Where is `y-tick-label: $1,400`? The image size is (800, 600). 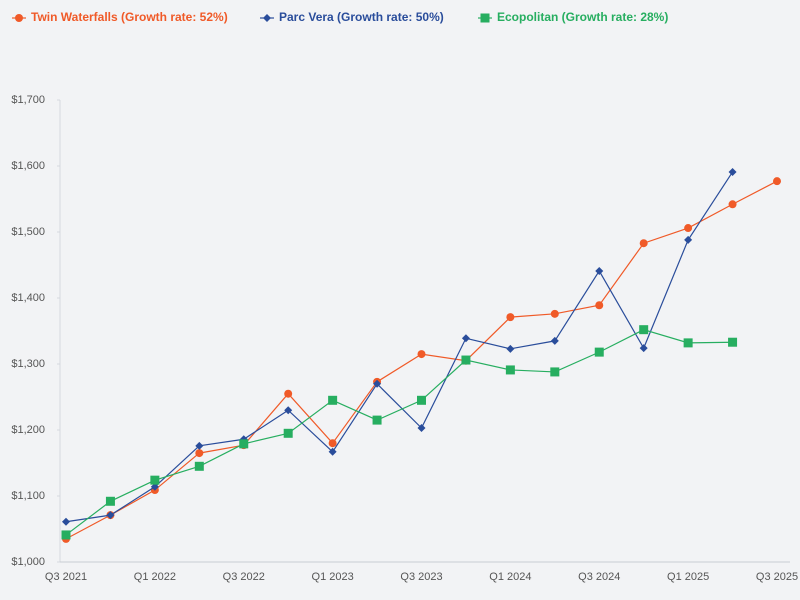
y-tick-label: $1,400 is located at coordinates (28, 298).